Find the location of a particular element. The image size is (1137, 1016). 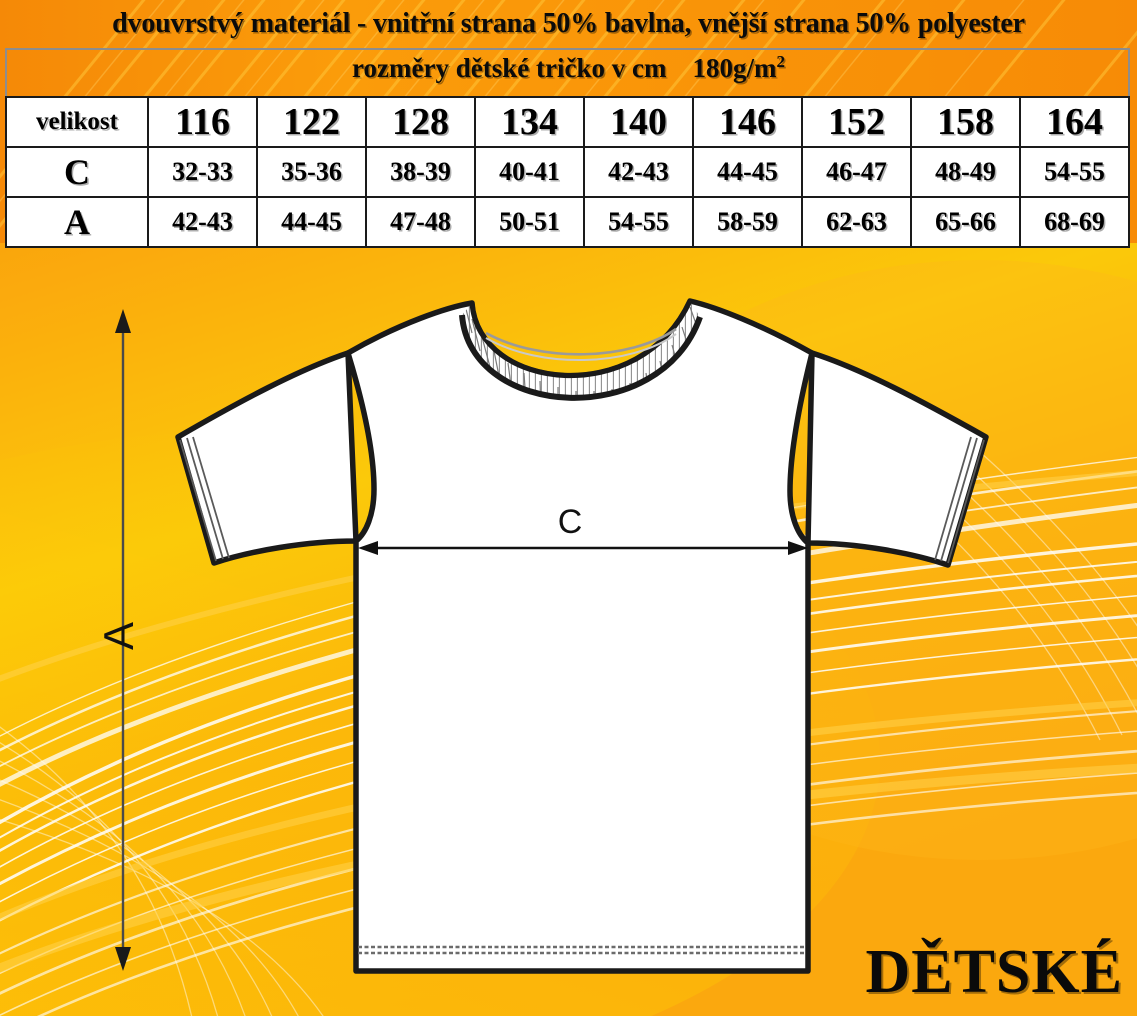

fabric-weight: 180g/m is located at coordinates (734, 68).